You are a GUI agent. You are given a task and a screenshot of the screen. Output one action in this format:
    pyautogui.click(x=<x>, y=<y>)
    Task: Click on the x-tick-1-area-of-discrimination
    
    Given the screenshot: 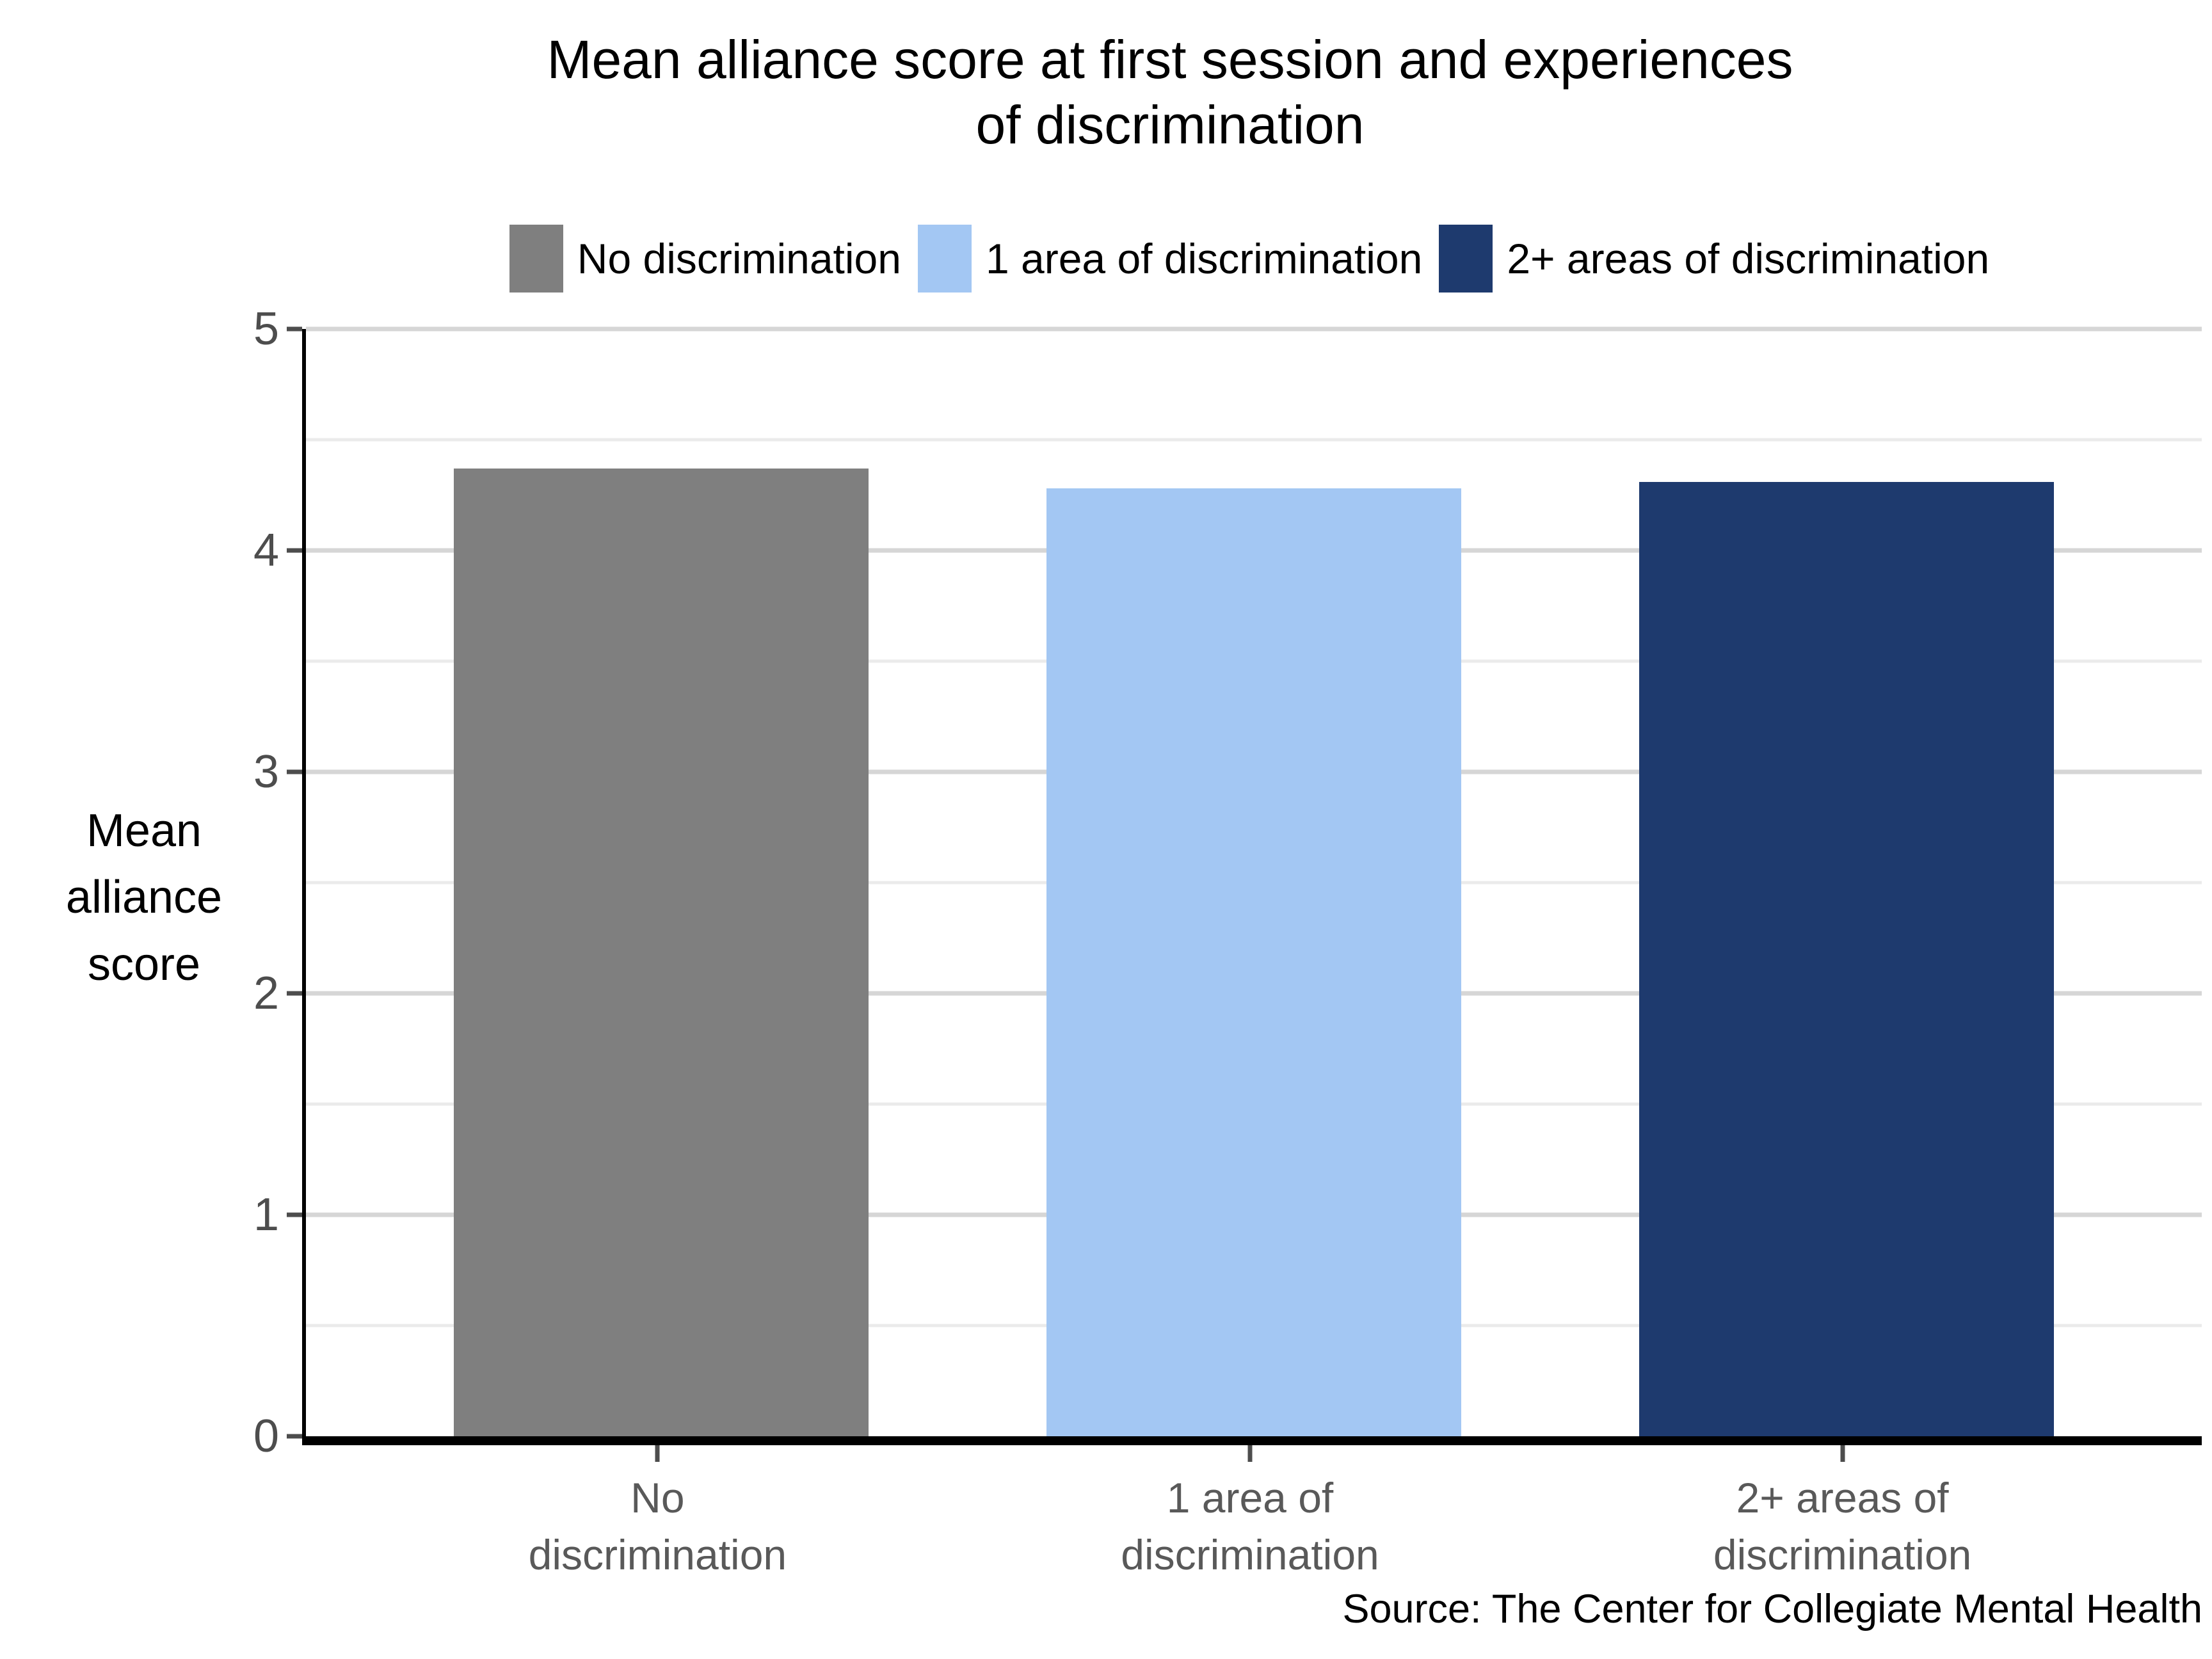 What is the action you would take?
    pyautogui.click(x=1250, y=1453)
    